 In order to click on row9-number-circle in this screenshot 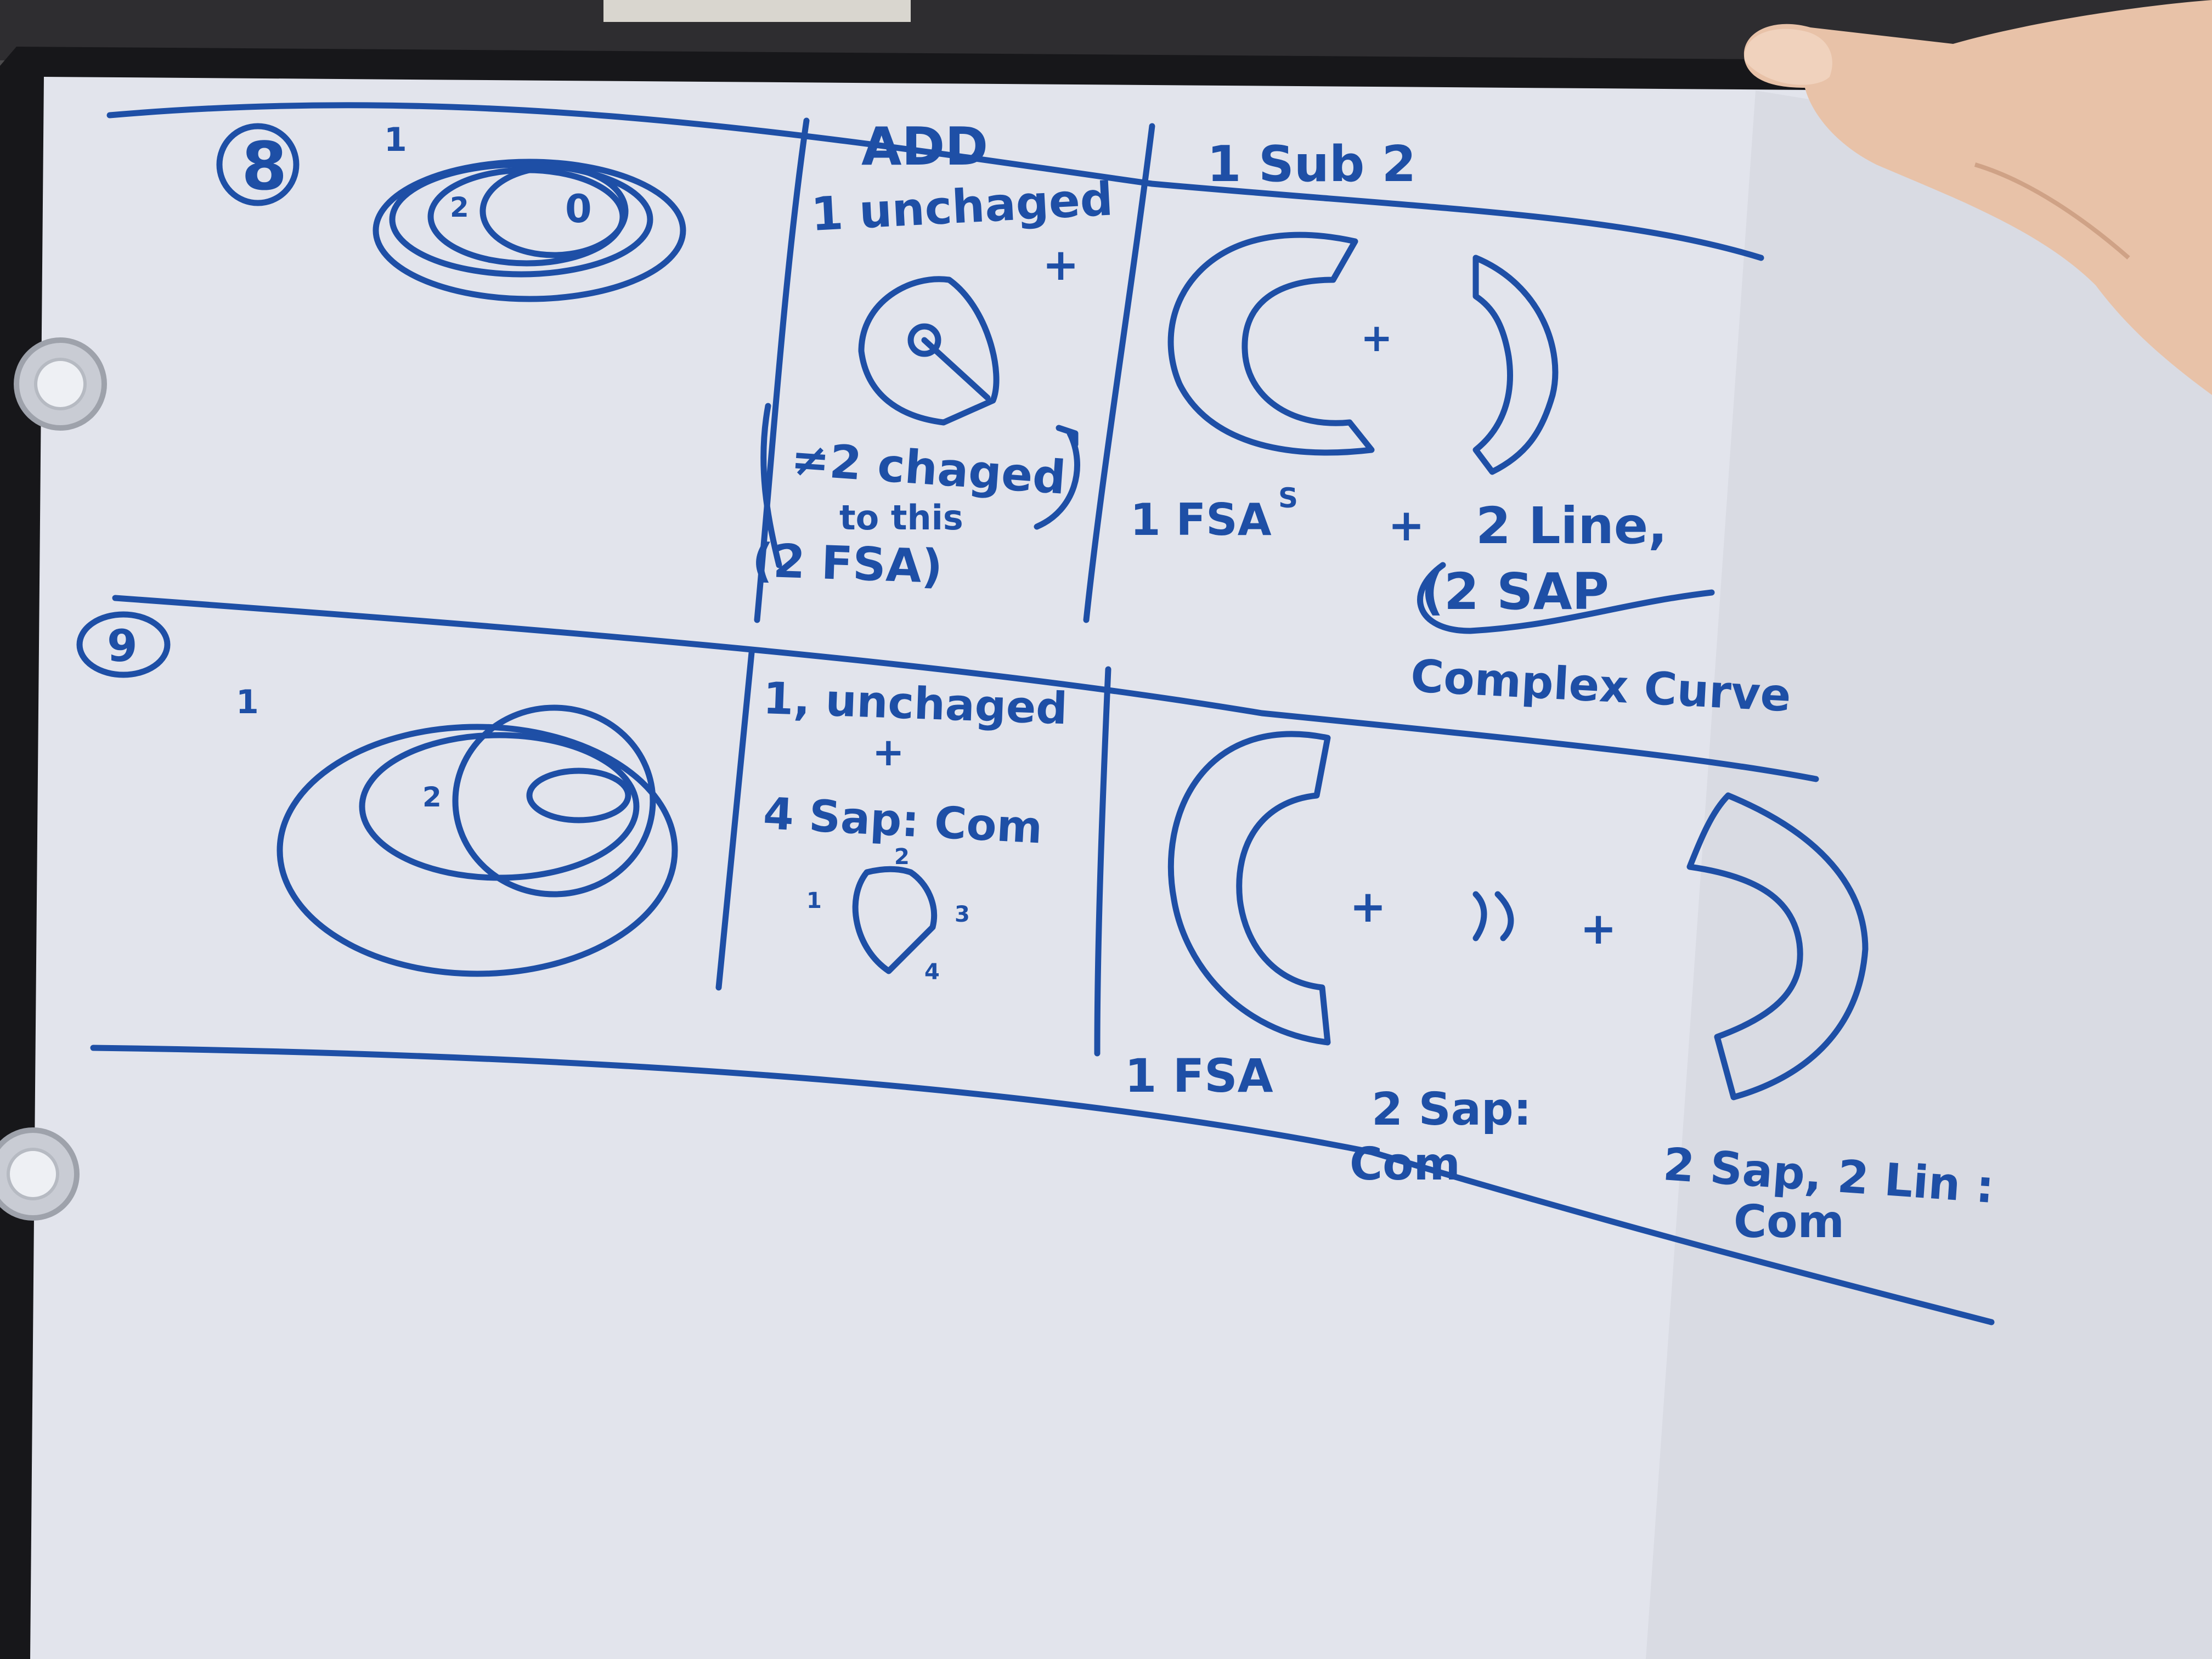, I will do `click(123, 644)`.